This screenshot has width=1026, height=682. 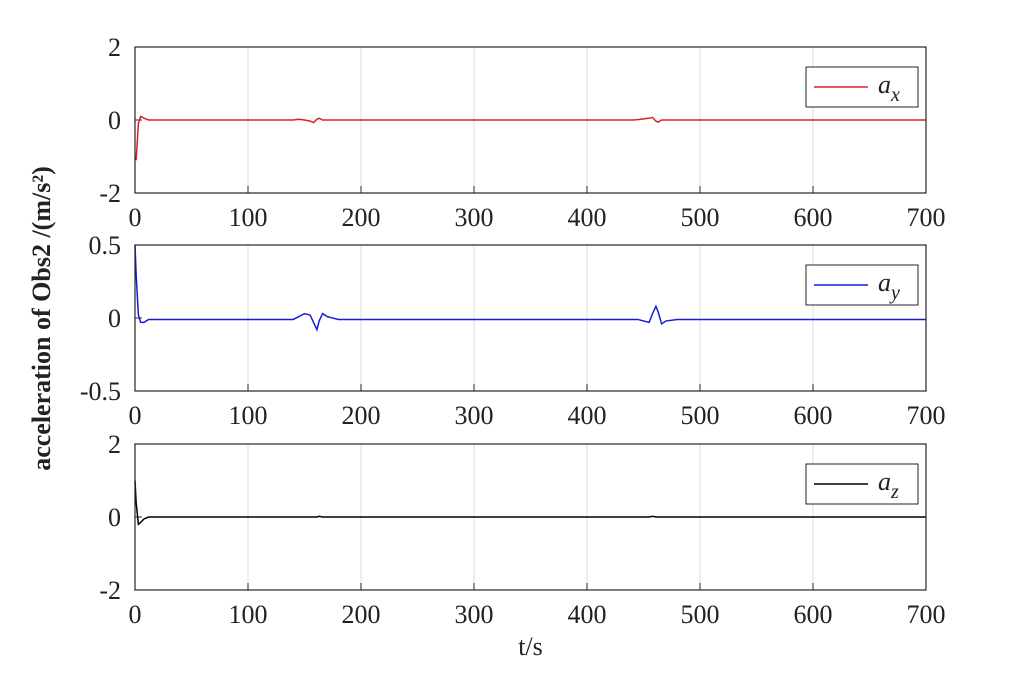 What do you see at coordinates (41, 318) in the screenshot?
I see `y-axis-label: acceleration of Obs2 /(m/s²)` at bounding box center [41, 318].